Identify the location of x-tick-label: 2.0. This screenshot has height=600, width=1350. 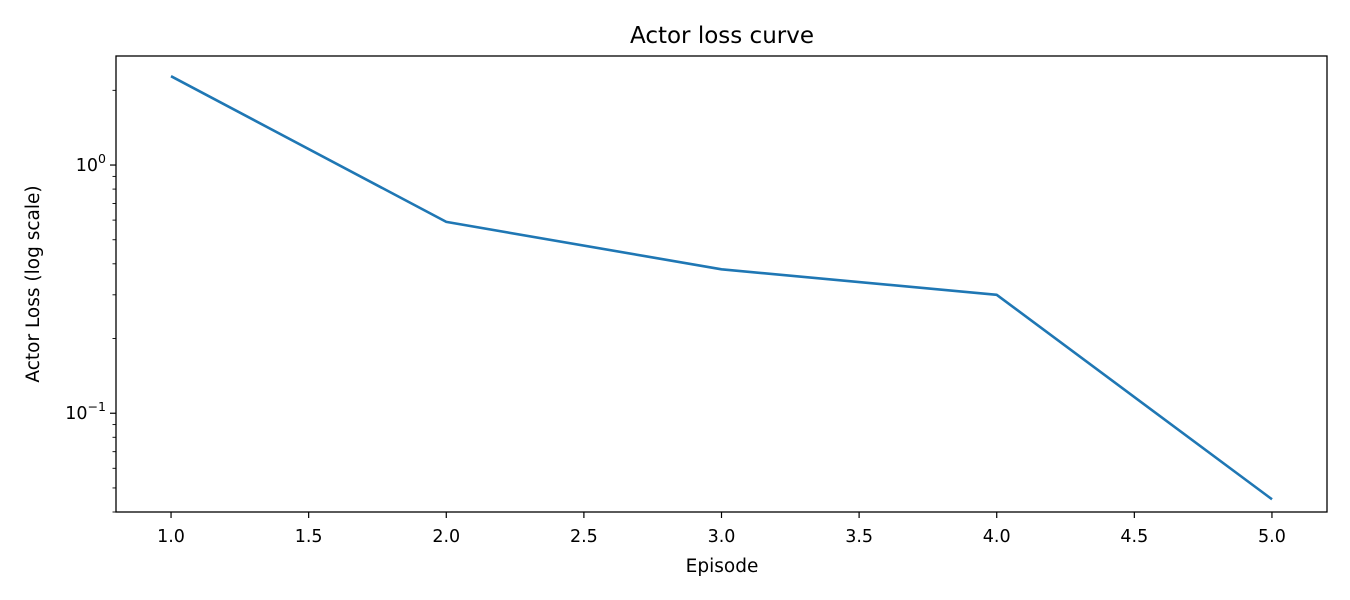
(446, 537).